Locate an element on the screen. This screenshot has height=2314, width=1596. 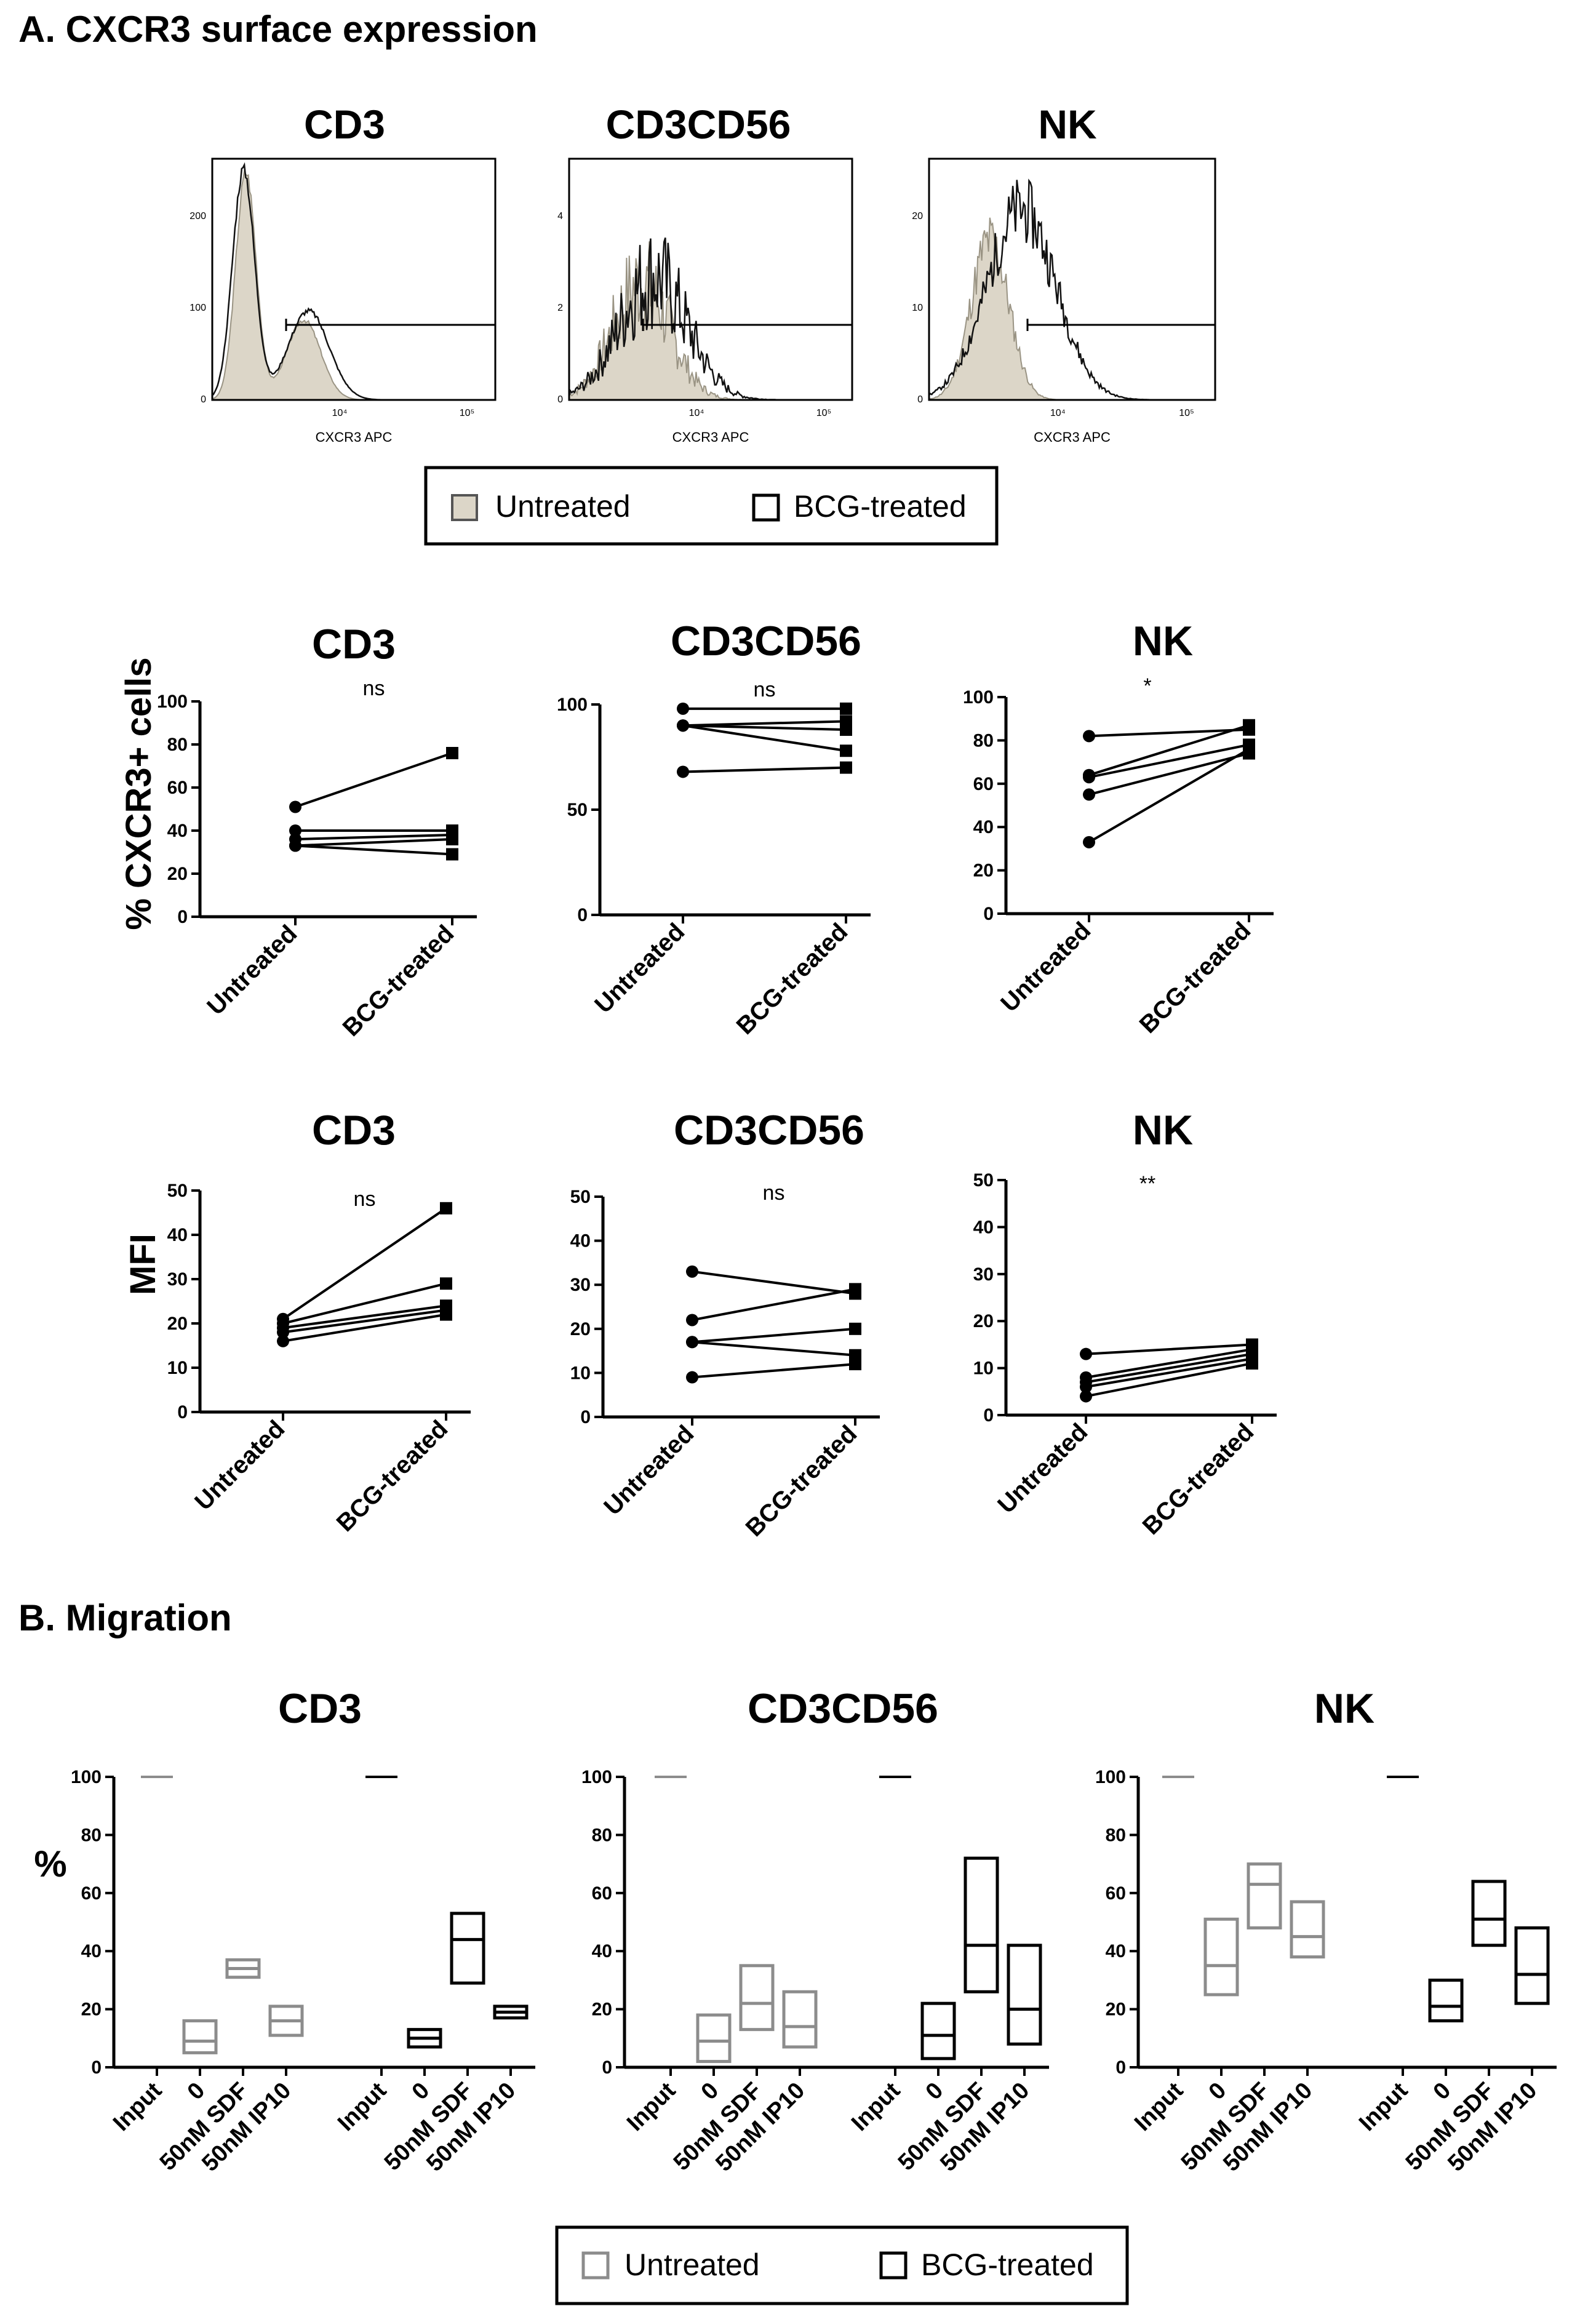
x-tick-label: 0 is located at coordinates (935, 2092).